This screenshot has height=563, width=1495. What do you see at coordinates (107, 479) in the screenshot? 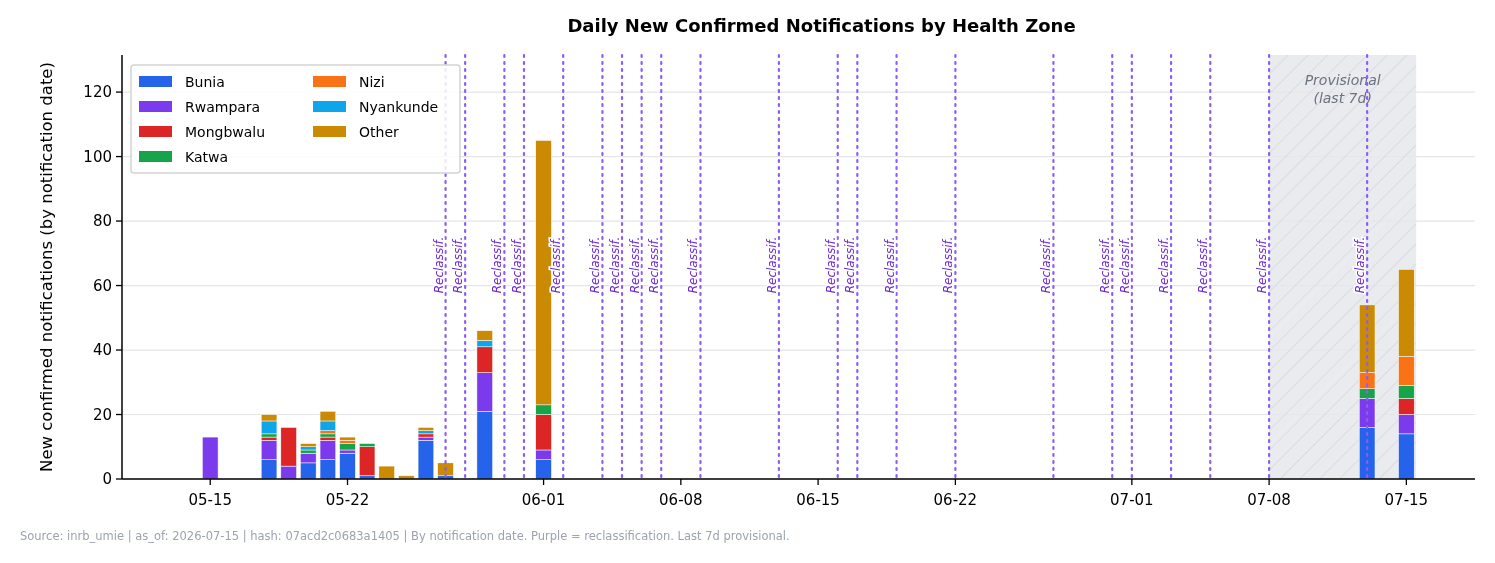
I see `y-tick-label: 0` at bounding box center [107, 479].